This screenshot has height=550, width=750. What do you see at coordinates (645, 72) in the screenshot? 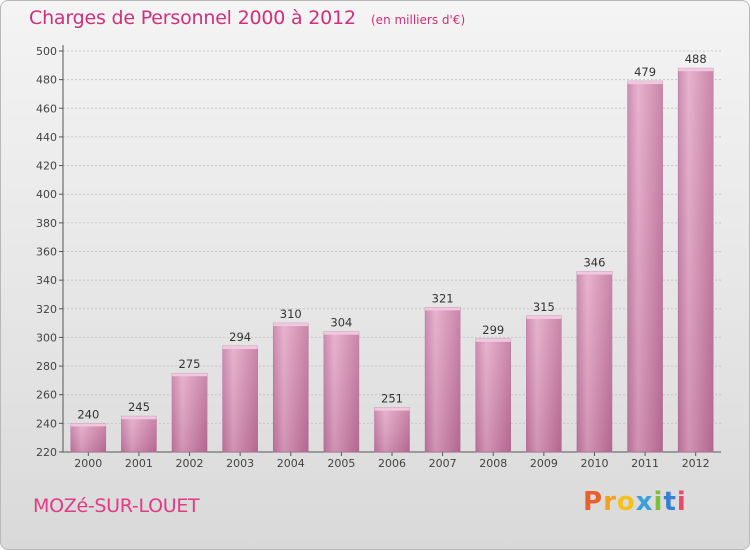
I see `value-label-2011: 479` at bounding box center [645, 72].